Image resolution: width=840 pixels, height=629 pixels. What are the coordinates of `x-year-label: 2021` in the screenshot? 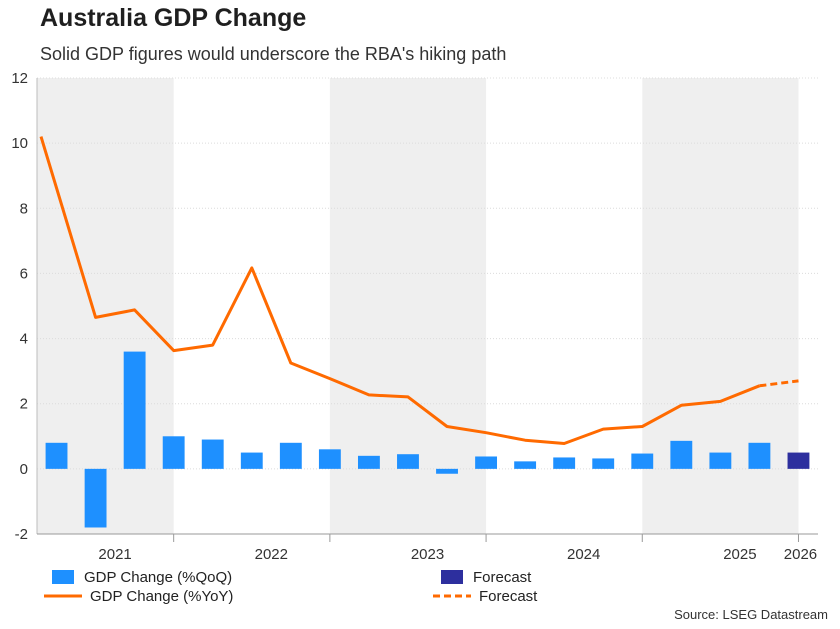 It's located at (114, 554).